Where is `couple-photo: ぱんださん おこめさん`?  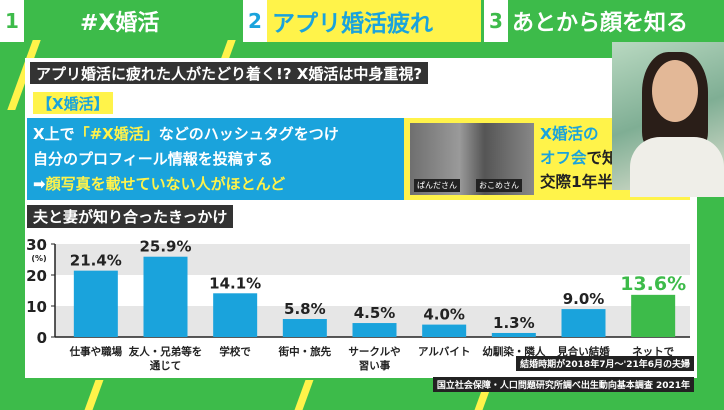
couple-photo: ぱんださん おこめさん is located at coordinates (472, 159).